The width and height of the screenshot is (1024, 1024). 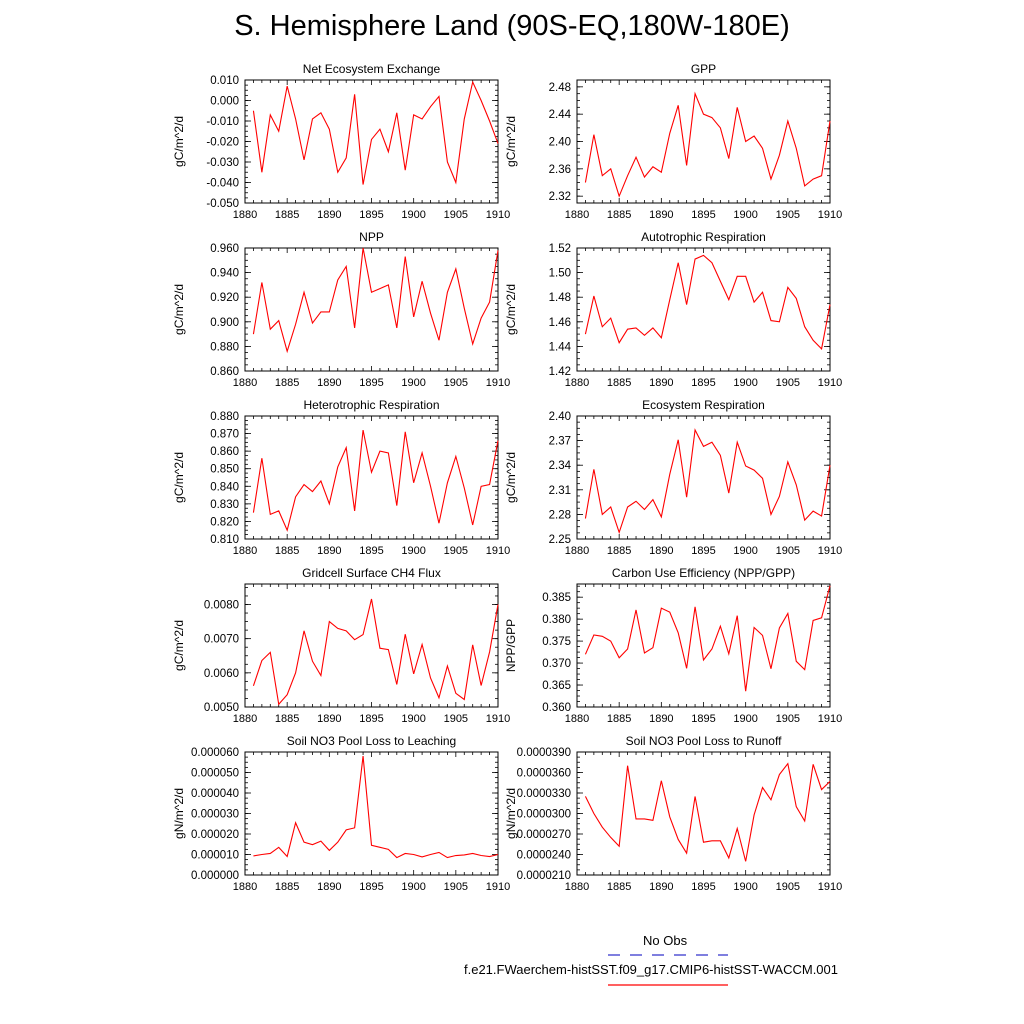 What do you see at coordinates (224, 505) in the screenshot?
I see `y-tick-label: 0.830` at bounding box center [224, 505].